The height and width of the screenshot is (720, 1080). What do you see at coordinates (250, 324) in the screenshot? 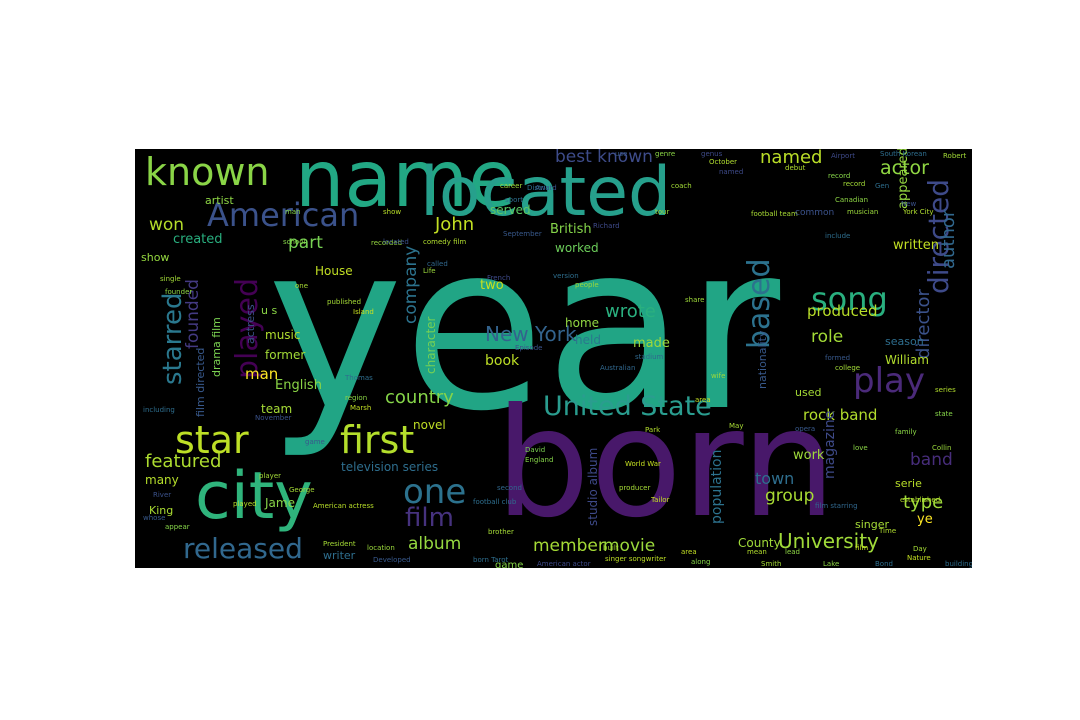
I see `word-actress: actress` at bounding box center [250, 324].